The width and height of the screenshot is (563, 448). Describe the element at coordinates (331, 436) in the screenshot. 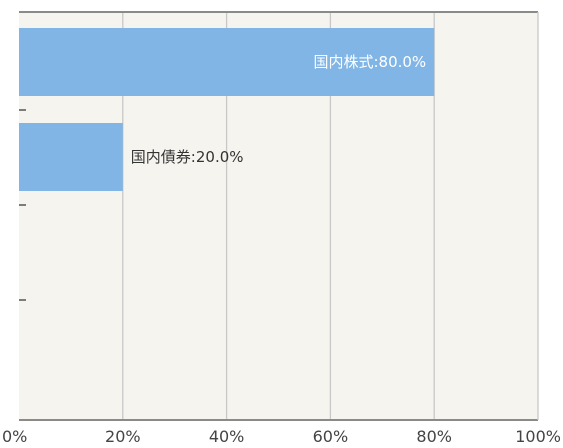

I see `x-tick-label-60: 60%` at that location.